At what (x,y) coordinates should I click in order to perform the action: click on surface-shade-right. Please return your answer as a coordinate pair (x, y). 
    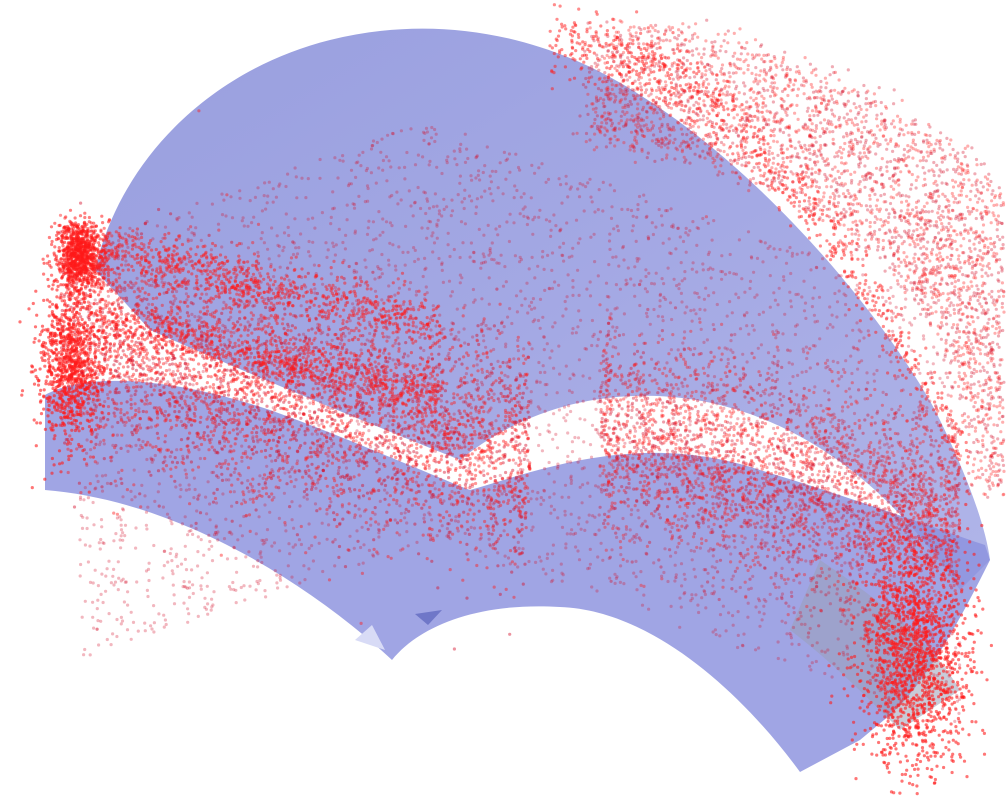
    Looking at the image, I should click on (875, 645).